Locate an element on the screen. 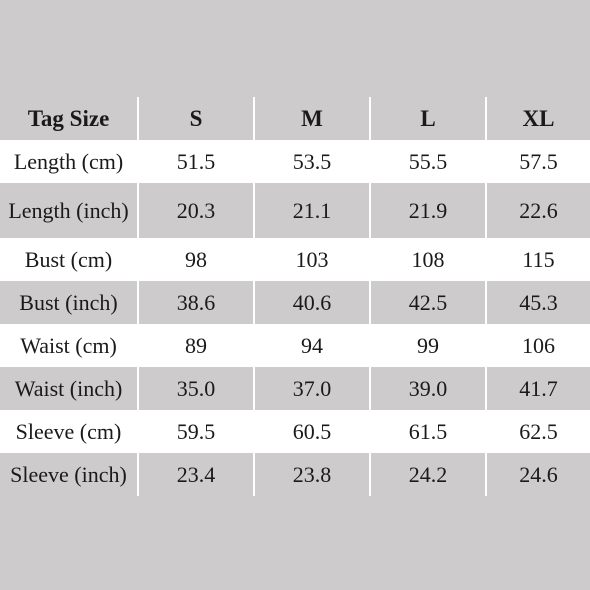 This screenshot has height=590, width=590. row-label: Waist (inch) is located at coordinates (69, 388).